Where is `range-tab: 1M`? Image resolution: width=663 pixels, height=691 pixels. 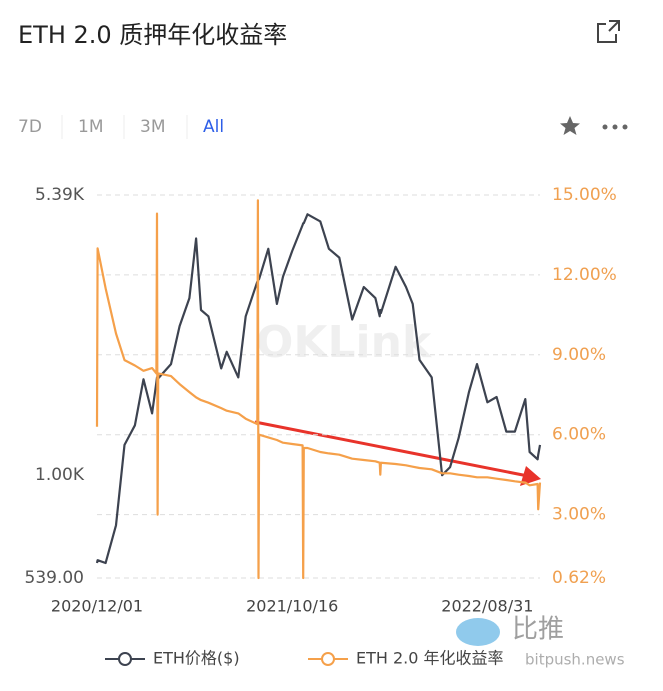 range-tab: 1M is located at coordinates (90, 127).